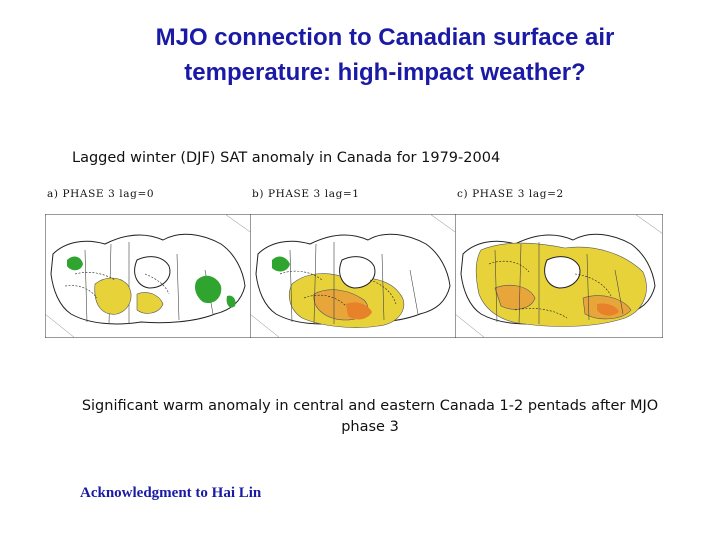 This screenshot has height=540, width=720. I want to click on canada-map-c, so click(559, 276).